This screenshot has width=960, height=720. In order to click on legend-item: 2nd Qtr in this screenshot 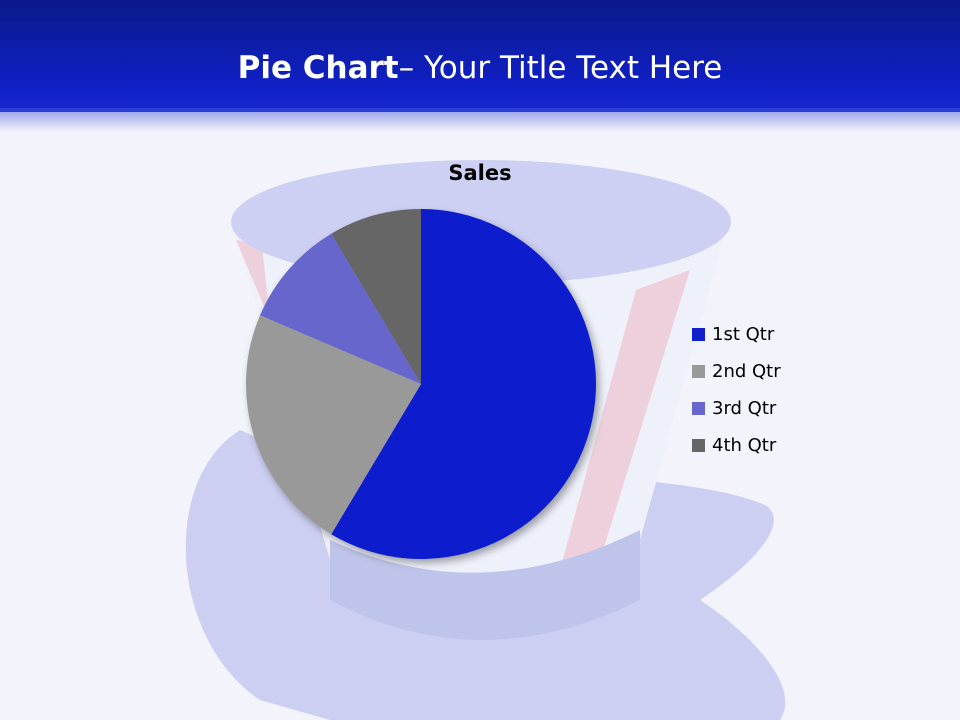, I will do `click(736, 371)`.